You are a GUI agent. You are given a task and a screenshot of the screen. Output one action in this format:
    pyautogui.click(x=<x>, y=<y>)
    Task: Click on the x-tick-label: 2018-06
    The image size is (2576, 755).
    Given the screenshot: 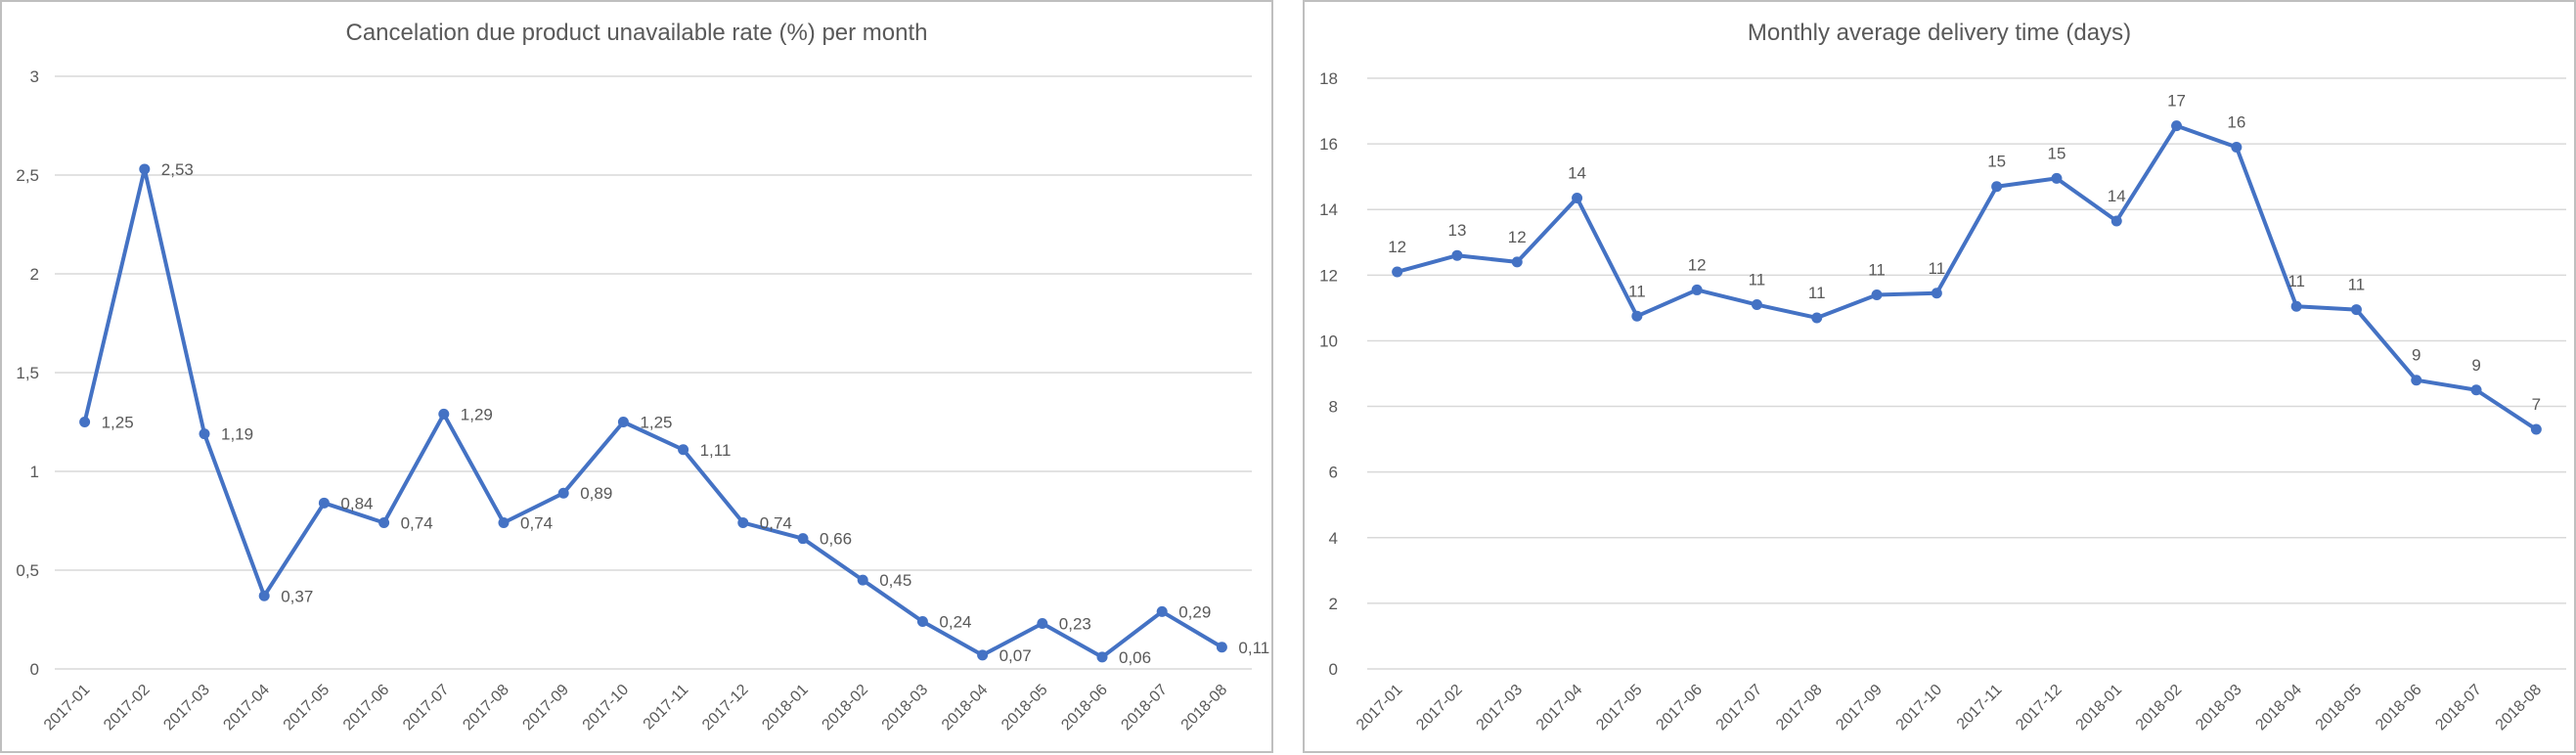 What is the action you would take?
    pyautogui.click(x=1084, y=708)
    